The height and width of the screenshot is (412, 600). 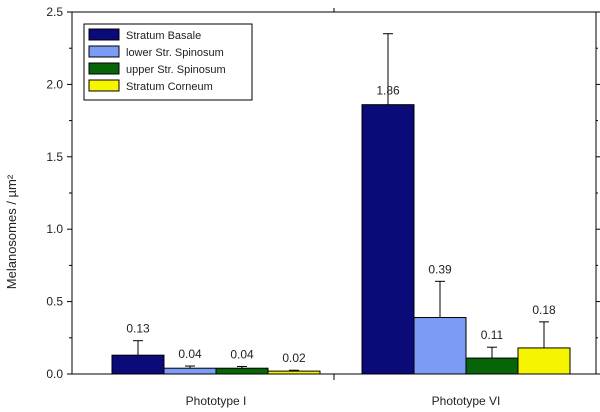 I want to click on data-label: 0.18, so click(x=544, y=310).